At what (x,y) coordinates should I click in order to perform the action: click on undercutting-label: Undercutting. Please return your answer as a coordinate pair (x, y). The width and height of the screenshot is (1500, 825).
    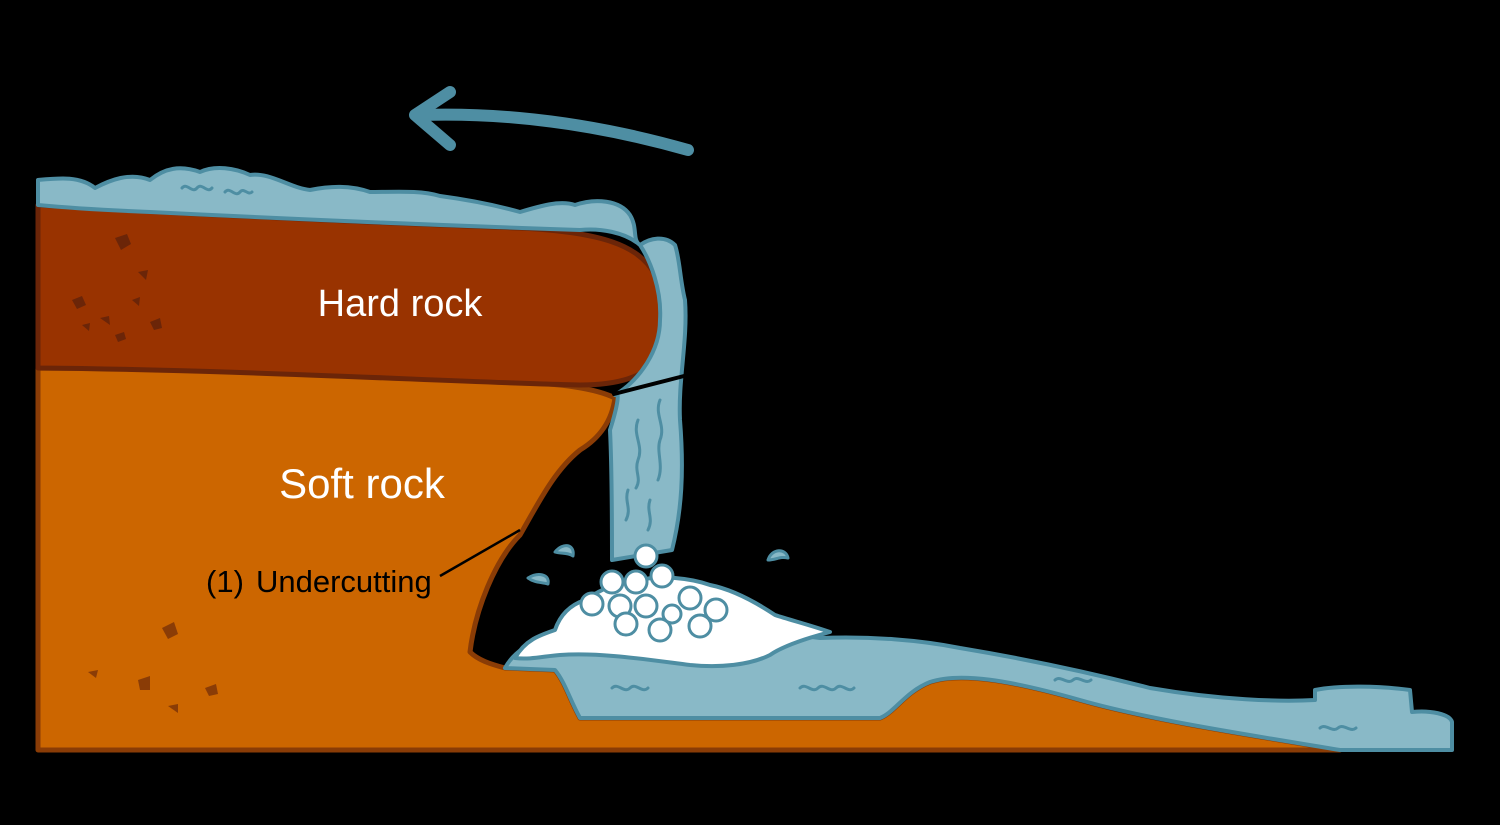
    Looking at the image, I should click on (344, 581).